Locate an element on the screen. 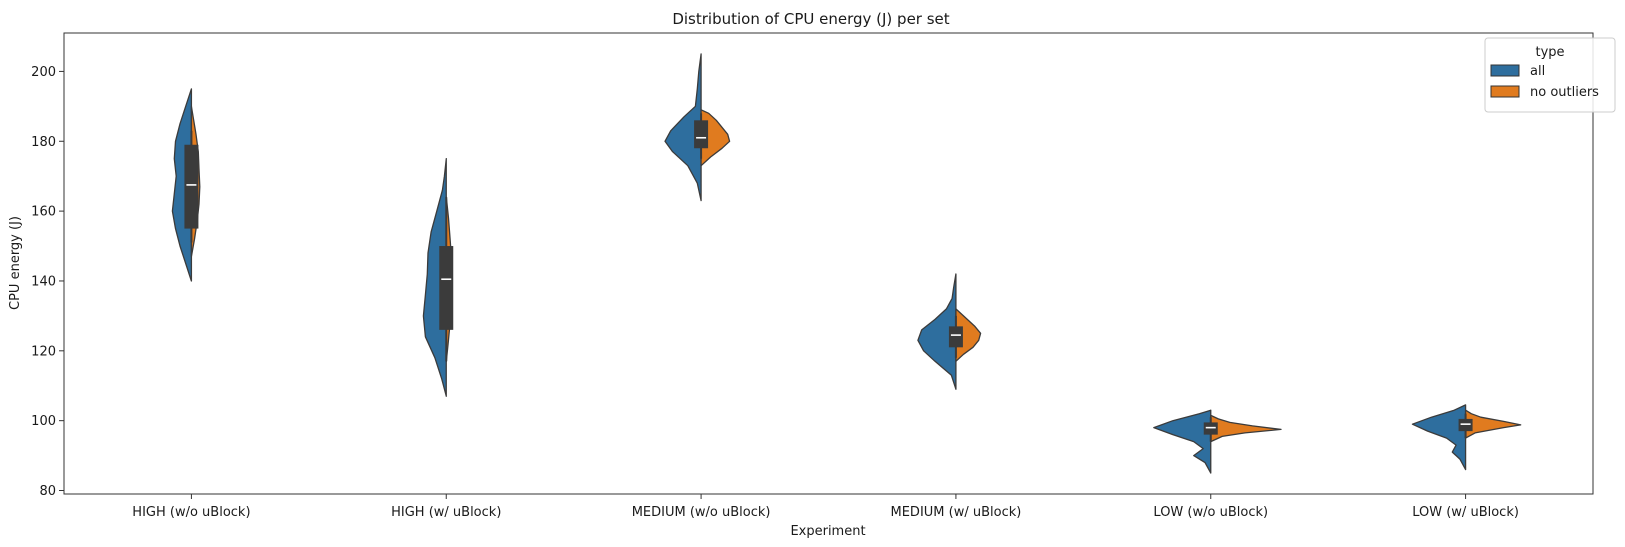 The image size is (1625, 547). x-tick-label: LOW (w/o uBlock) is located at coordinates (1210, 512).